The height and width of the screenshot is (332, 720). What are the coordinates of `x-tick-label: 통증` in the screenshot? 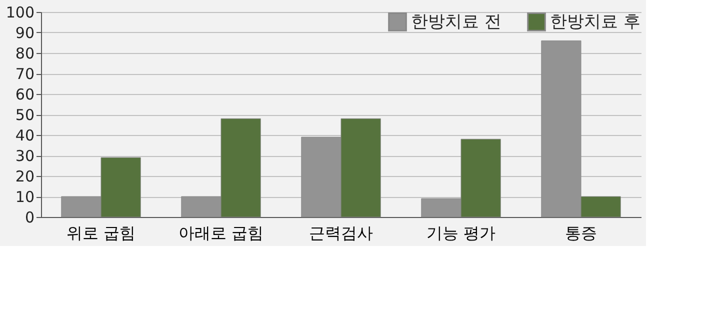 It's located at (581, 233).